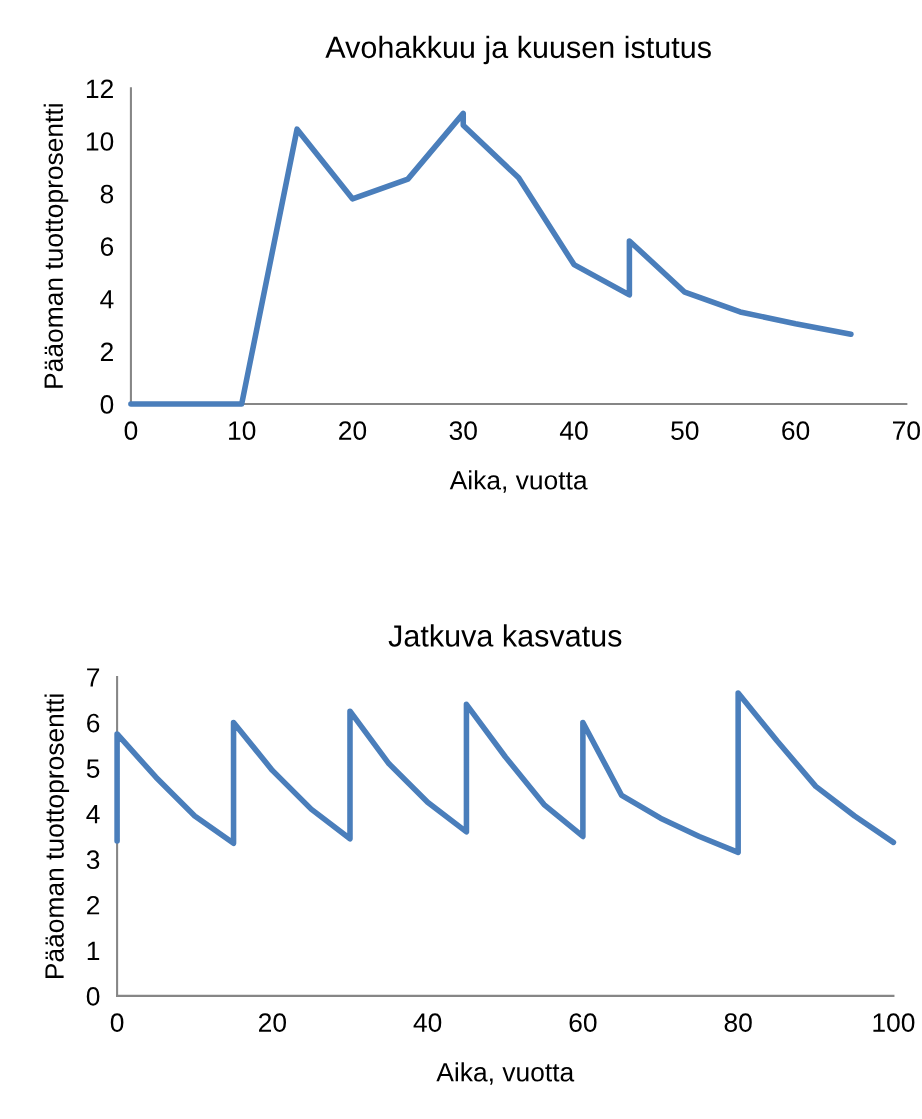 The height and width of the screenshot is (1119, 922). Describe the element at coordinates (99, 88) in the screenshot. I see `y-tick-label: 12` at that location.